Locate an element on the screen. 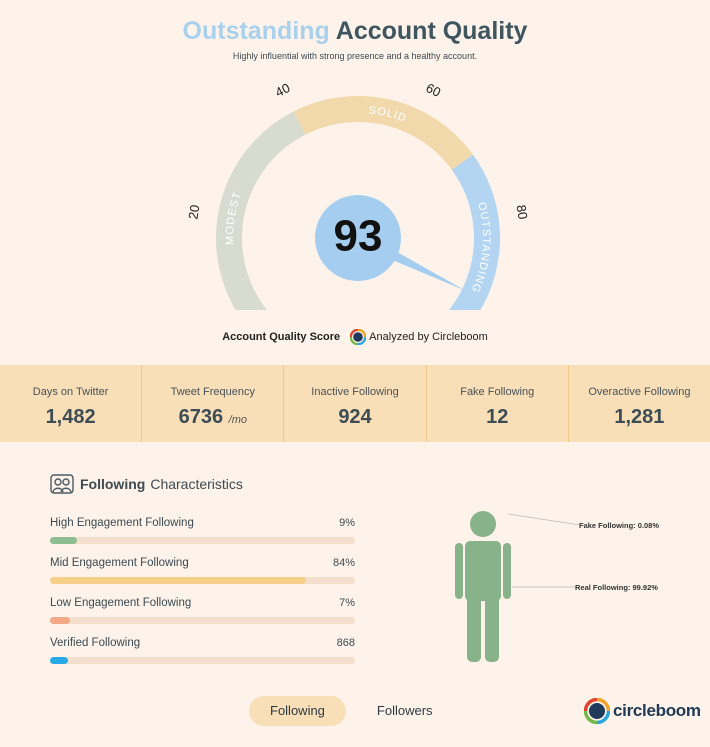 The width and height of the screenshot is (710, 747). bar-value: 84% is located at coordinates (343, 563).